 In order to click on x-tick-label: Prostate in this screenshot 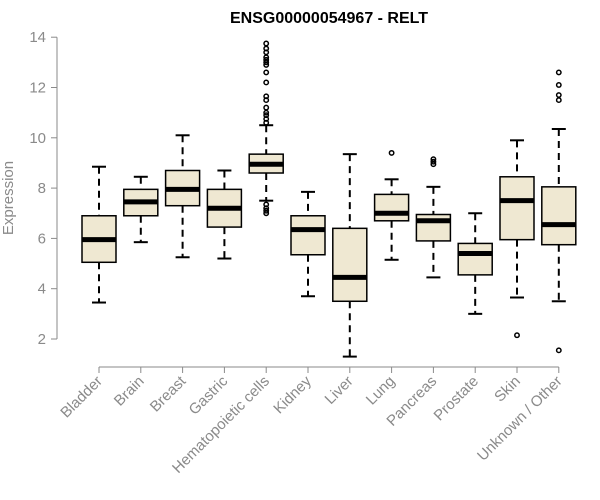, I will do `click(456, 399)`.